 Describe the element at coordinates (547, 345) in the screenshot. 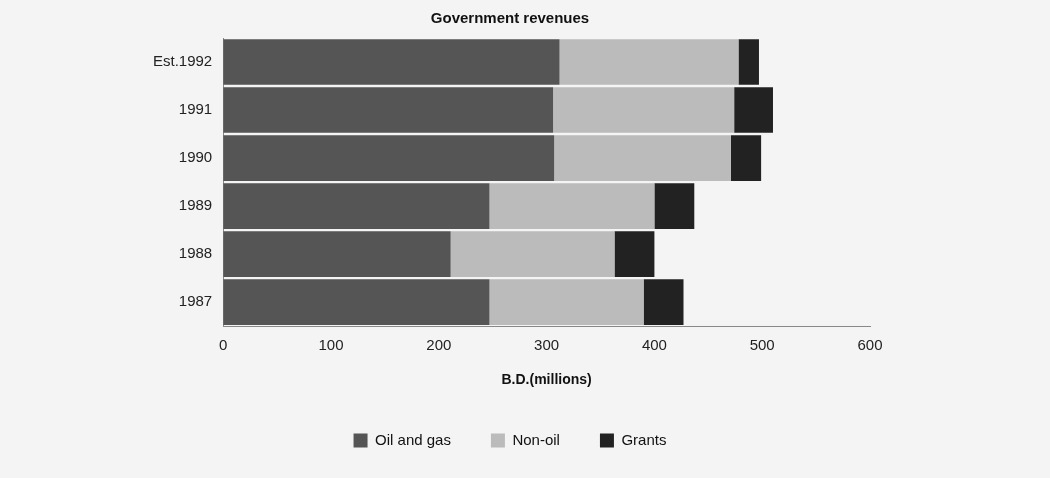

I see `x-tick-label: 300` at that location.